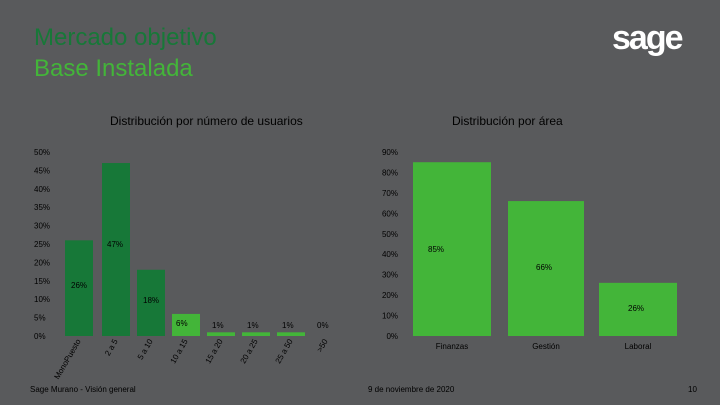 This screenshot has height=405, width=720. What do you see at coordinates (647, 38) in the screenshot?
I see `sage-logo: sage` at bounding box center [647, 38].